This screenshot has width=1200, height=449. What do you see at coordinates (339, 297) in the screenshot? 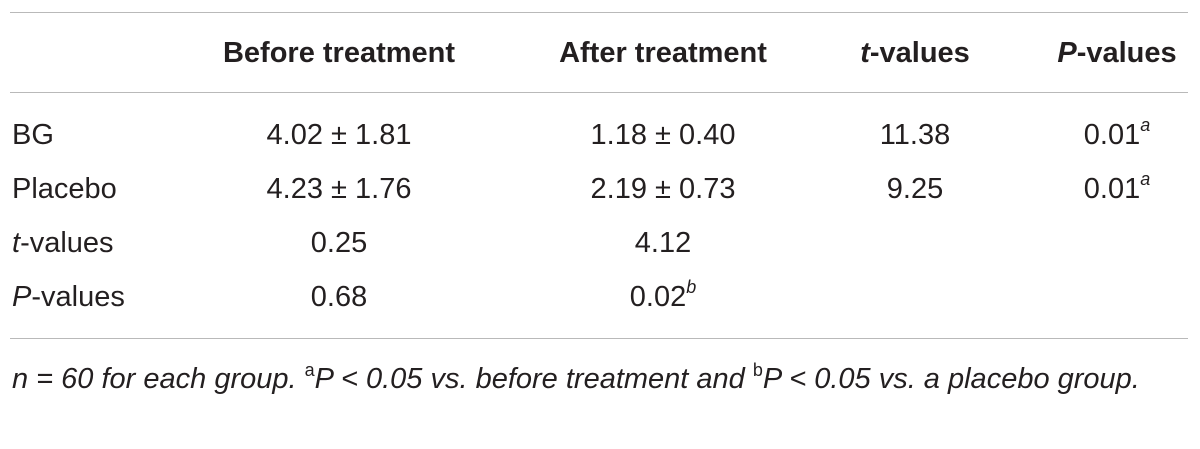
I see `row-p-values-before: 0.68` at bounding box center [339, 297].